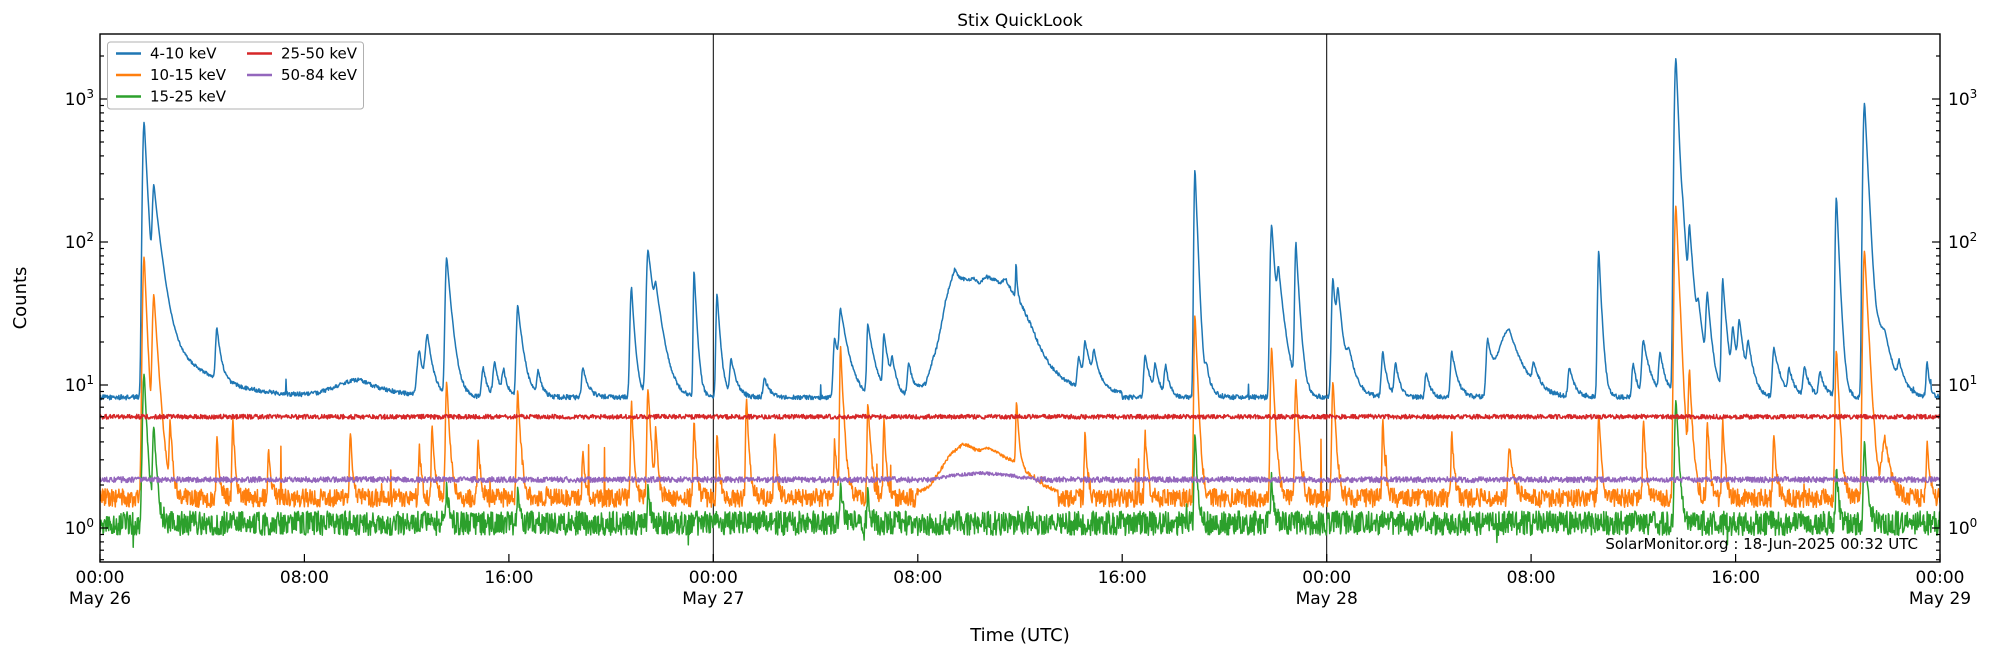 This screenshot has height=654, width=2000. Describe the element at coordinates (183, 54) in the screenshot. I see `legend-label: 4-10 keV` at that location.